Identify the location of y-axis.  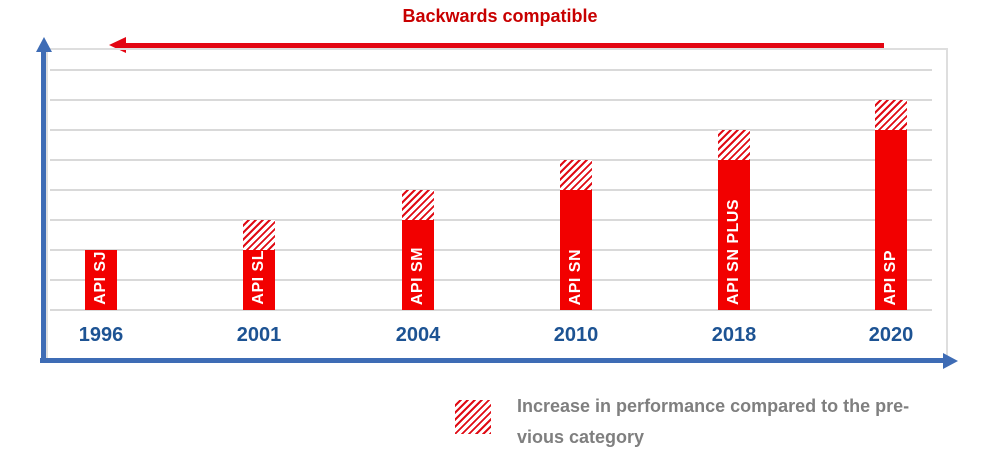
(43, 206).